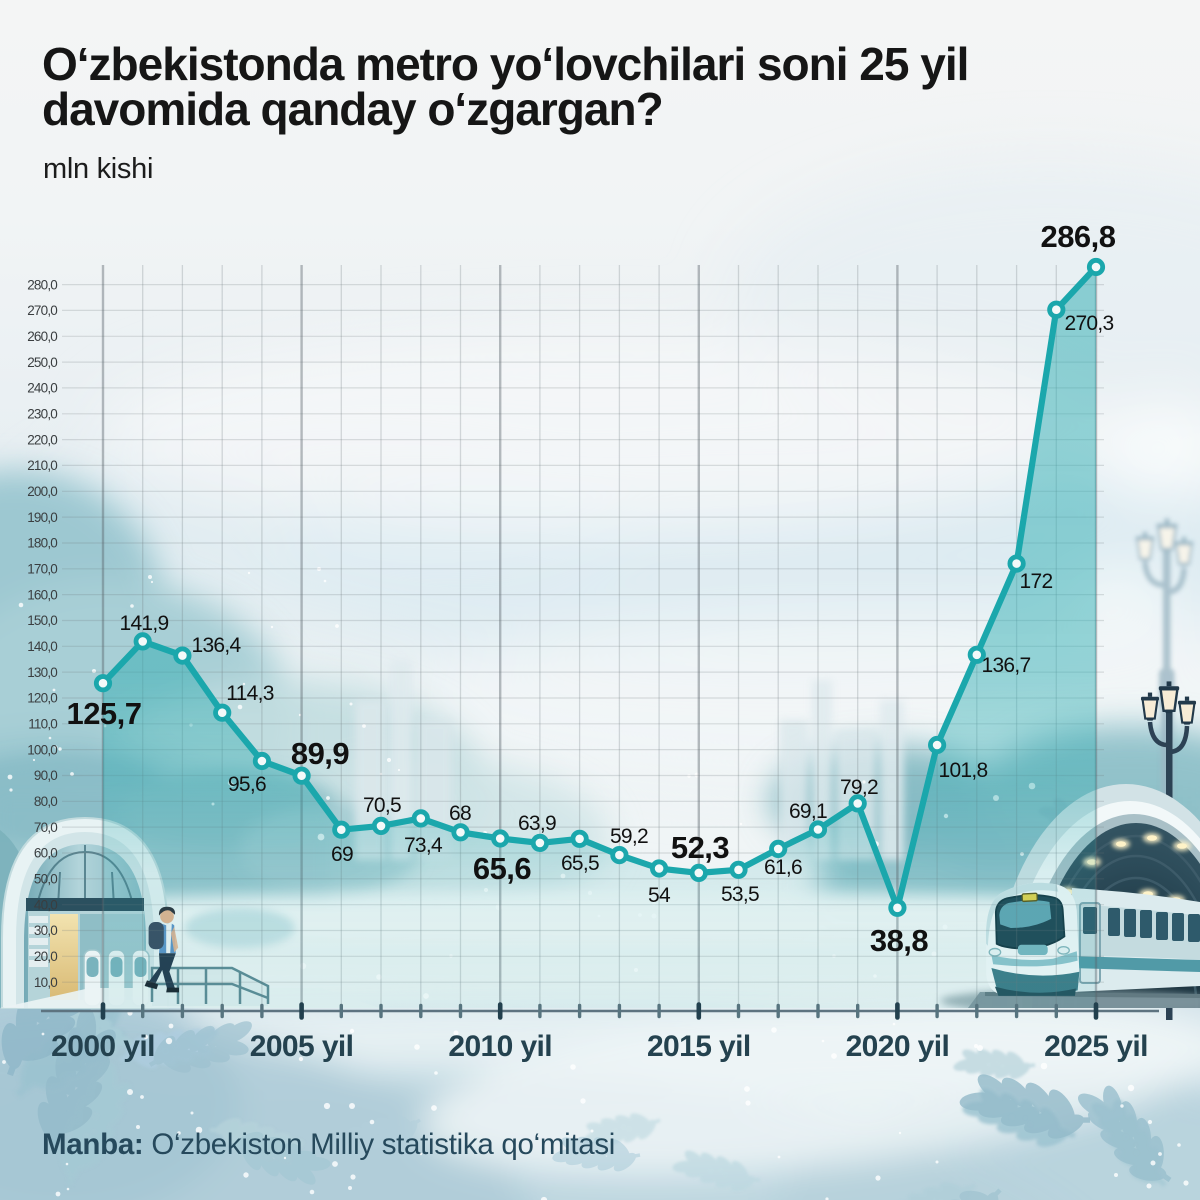 This screenshot has height=1200, width=1200. What do you see at coordinates (45, 982) in the screenshot?
I see `svg-text: 10,0` at bounding box center [45, 982].